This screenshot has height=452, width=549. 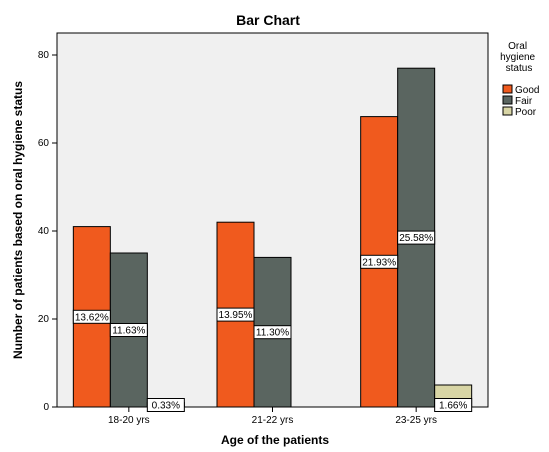 I want to click on data-label-text: 1.66%, so click(x=453, y=406).